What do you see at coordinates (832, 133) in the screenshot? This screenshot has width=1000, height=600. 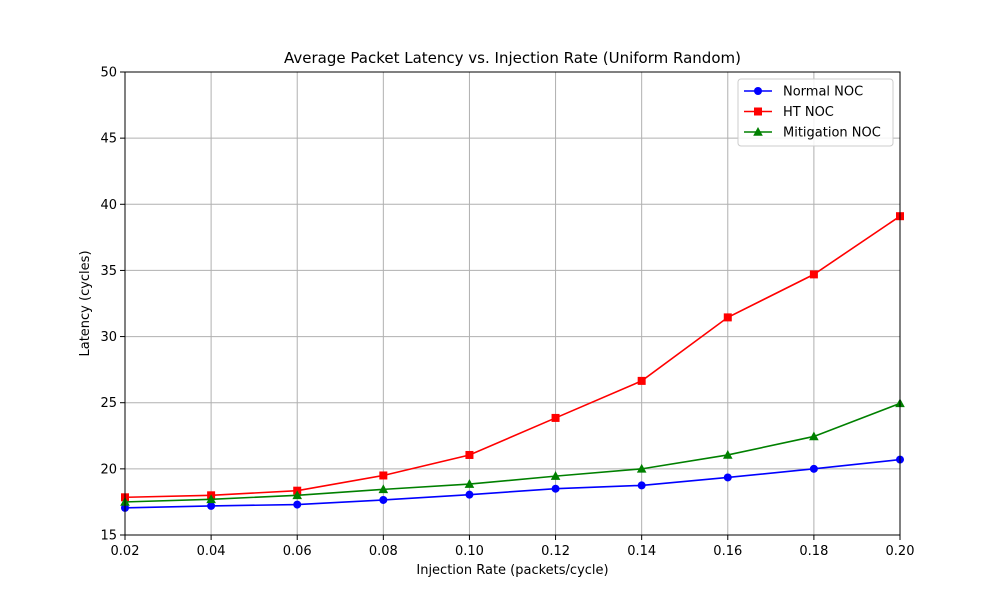 I see `legend-label: Mitigation NOC` at bounding box center [832, 133].